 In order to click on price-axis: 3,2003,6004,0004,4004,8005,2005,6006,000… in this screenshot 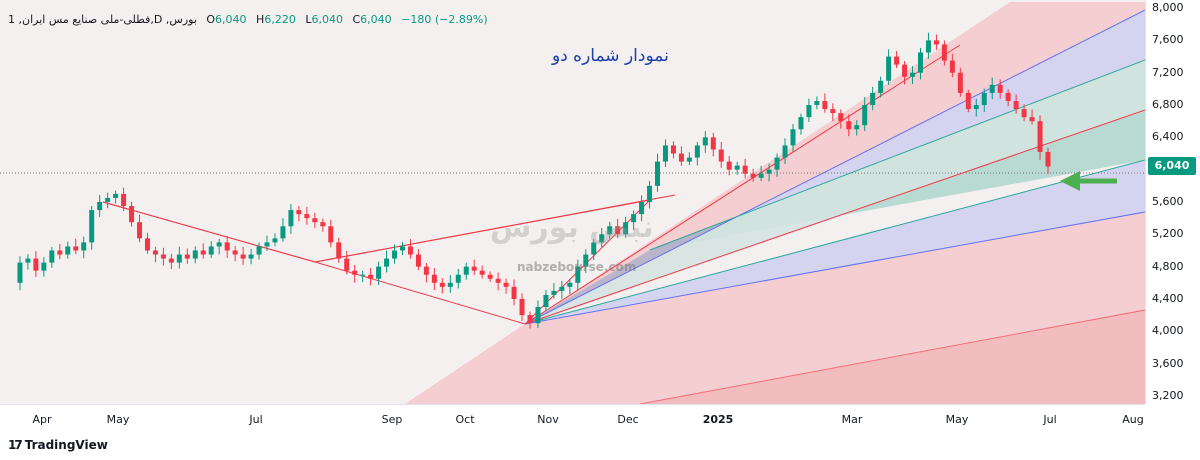, I will do `click(1172, 202)`.